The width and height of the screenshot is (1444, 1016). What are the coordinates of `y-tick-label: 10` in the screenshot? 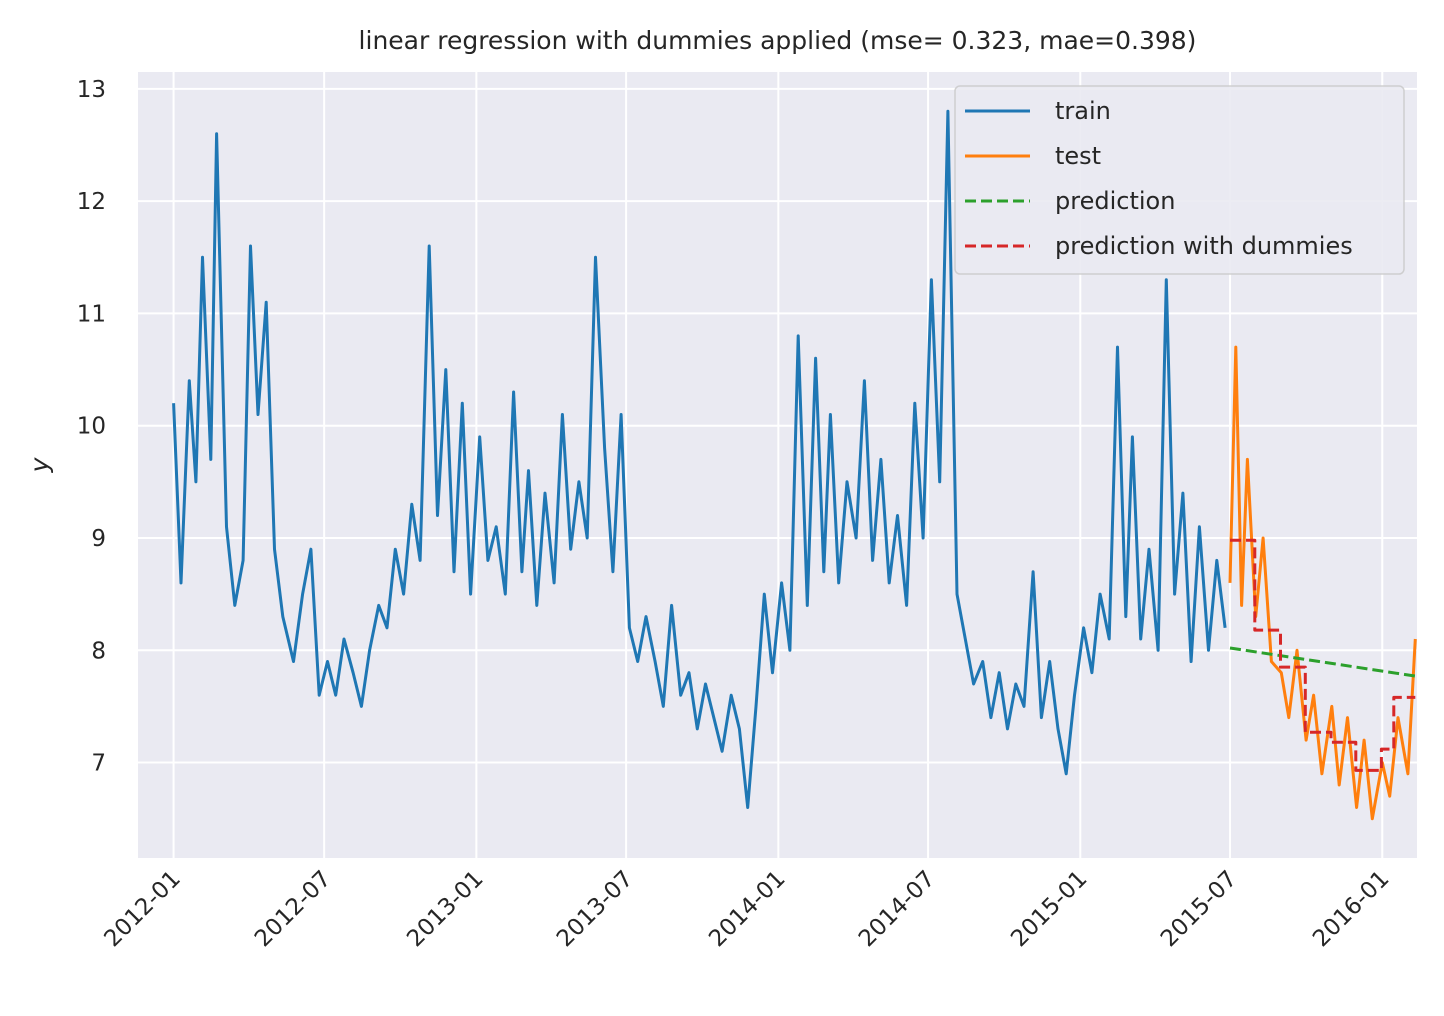 It's located at (91, 427).